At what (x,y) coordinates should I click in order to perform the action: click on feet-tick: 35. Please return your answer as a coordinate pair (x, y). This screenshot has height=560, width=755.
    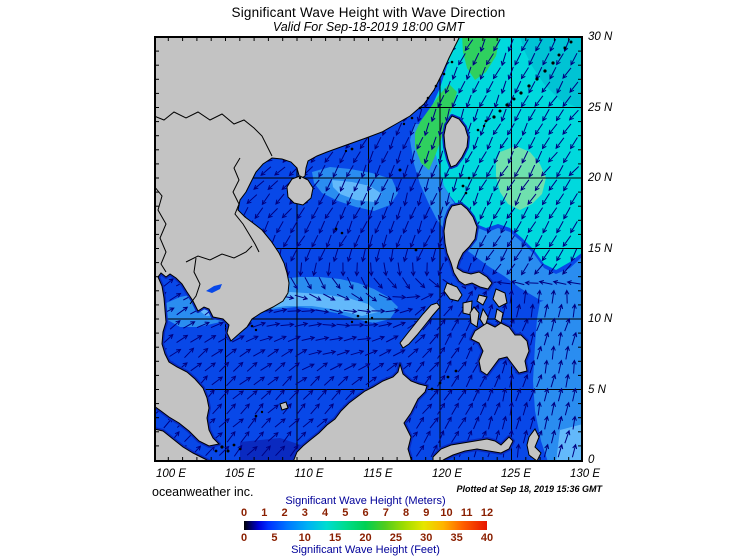
    Looking at the image, I should click on (456, 538).